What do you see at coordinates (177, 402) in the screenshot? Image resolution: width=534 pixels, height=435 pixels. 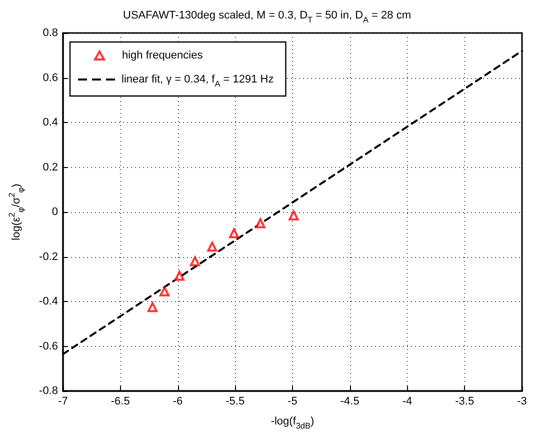 I see `x-tick-label: -6` at bounding box center [177, 402].